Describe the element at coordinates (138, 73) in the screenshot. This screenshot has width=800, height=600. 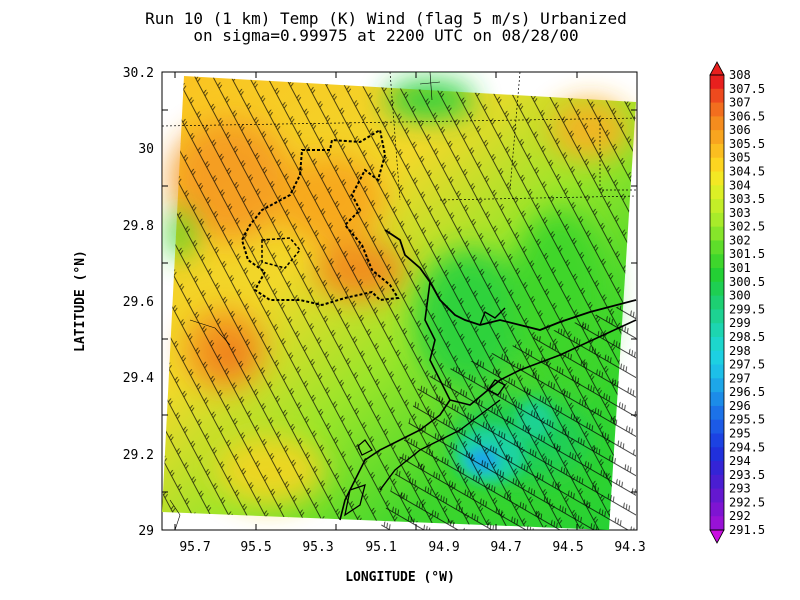
I see `y-tick-label: 30.2` at that location.